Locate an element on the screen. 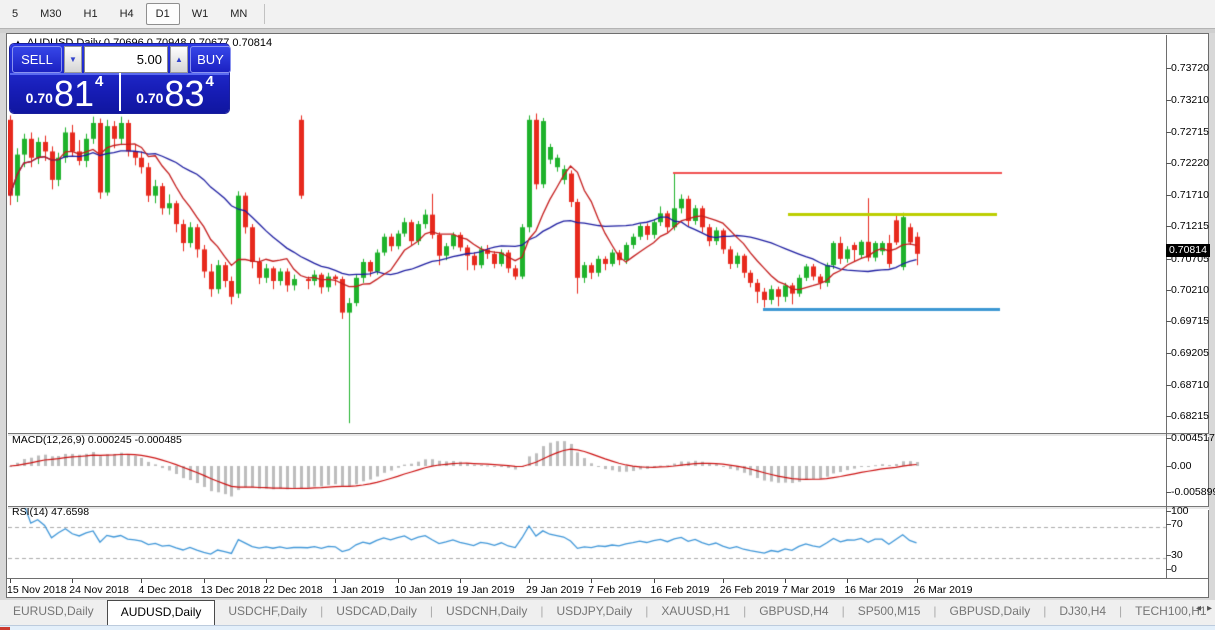 This screenshot has height=630, width=1215. volume-decrease-icon: ▼ is located at coordinates (73, 59).